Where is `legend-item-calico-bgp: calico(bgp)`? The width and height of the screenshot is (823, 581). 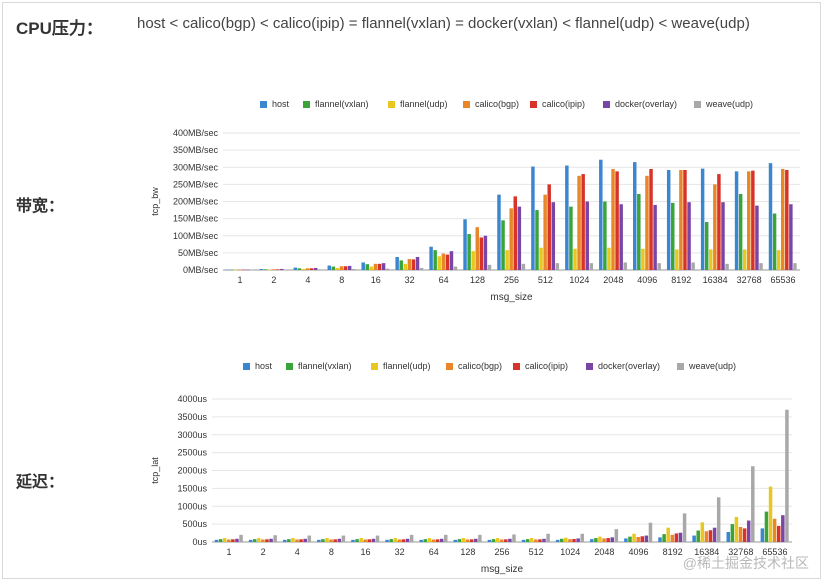
legend-item-calico-bgp: calico(bgp) is located at coordinates (474, 366).